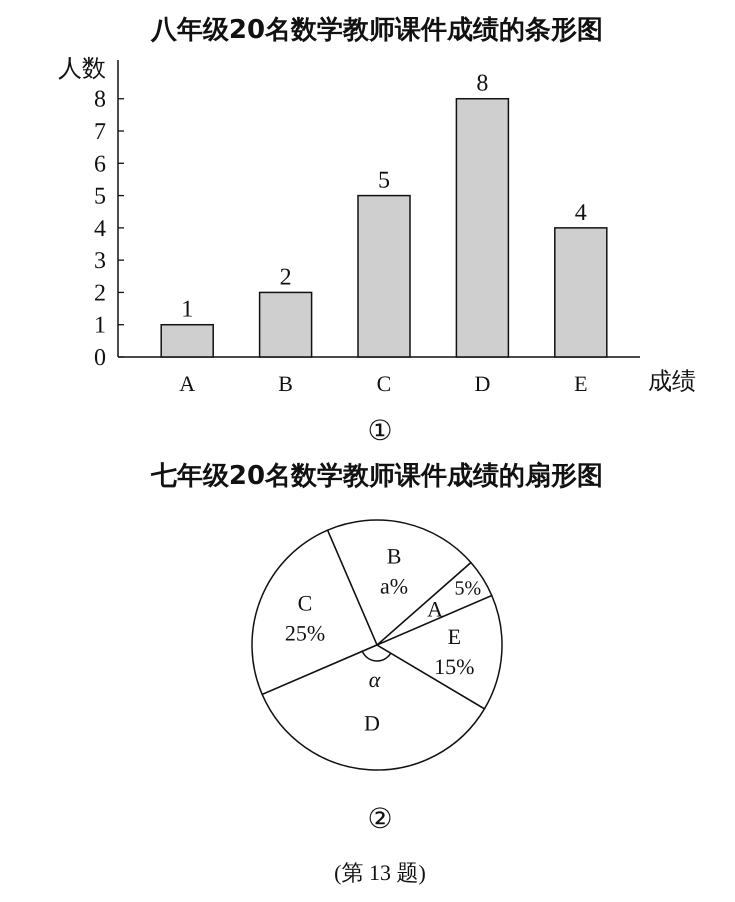  I want to click on data-label: 15%, so click(454, 666).